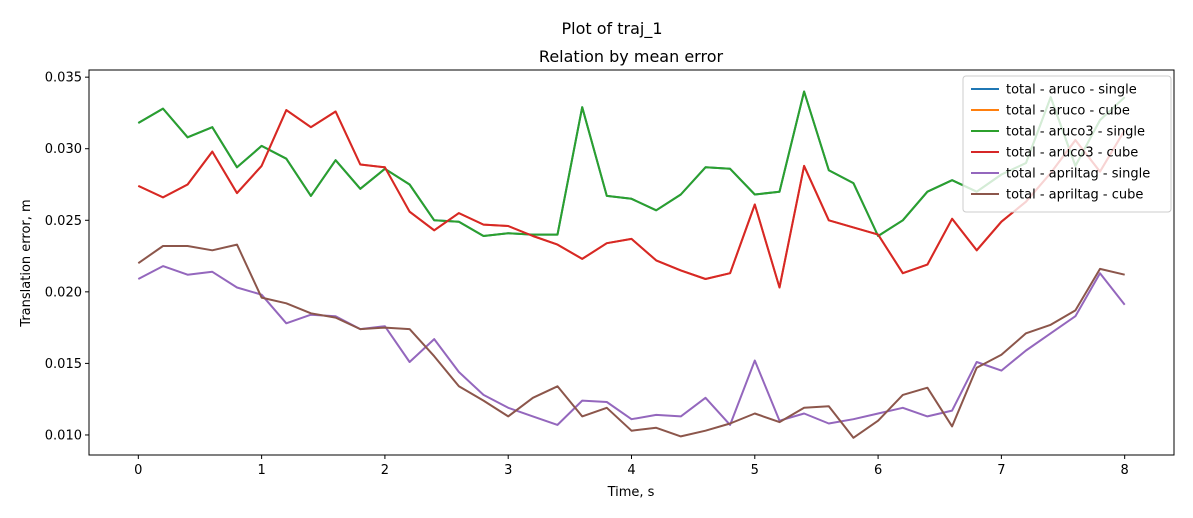  What do you see at coordinates (1001, 470) in the screenshot?
I see `x-tick-label: 7` at bounding box center [1001, 470].